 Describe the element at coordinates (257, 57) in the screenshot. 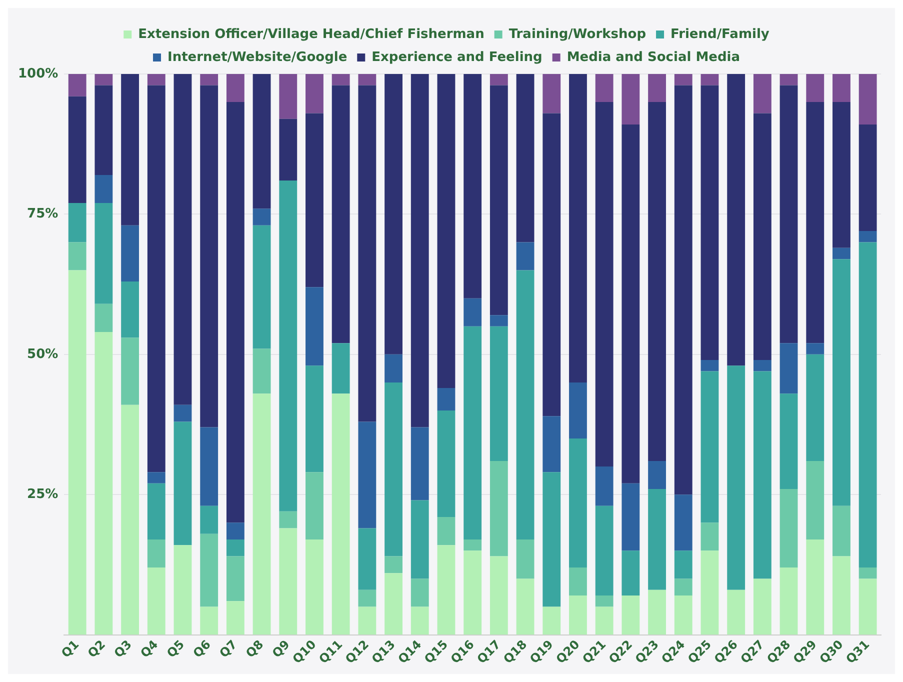

I see `legend-label: Internet/Website/Google` at that location.